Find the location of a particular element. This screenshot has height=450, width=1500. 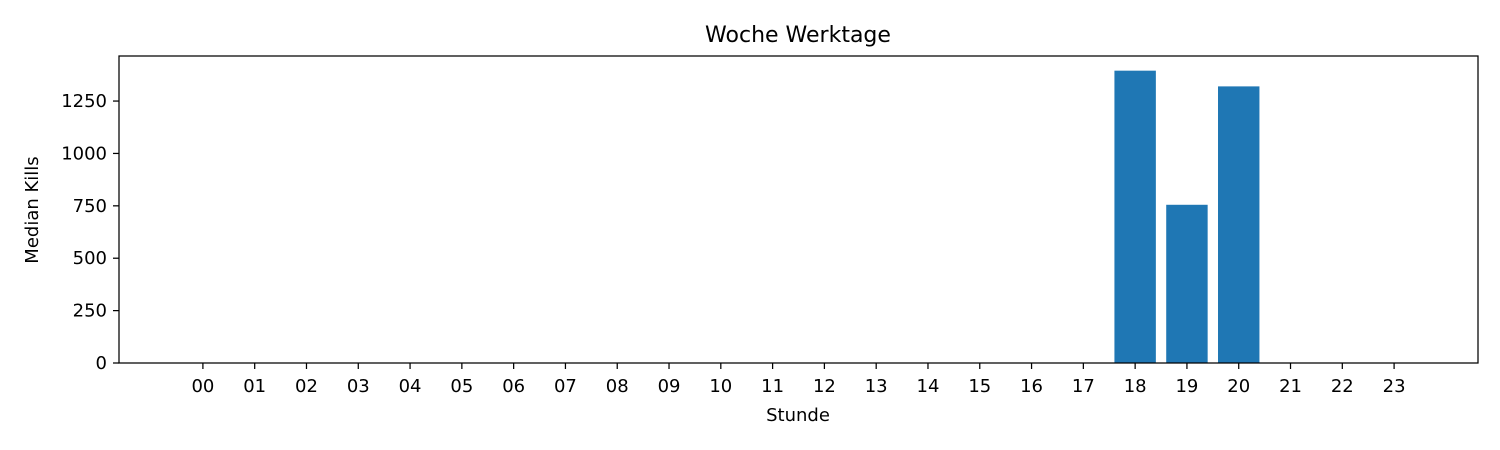

bar-series is located at coordinates (1187, 216).